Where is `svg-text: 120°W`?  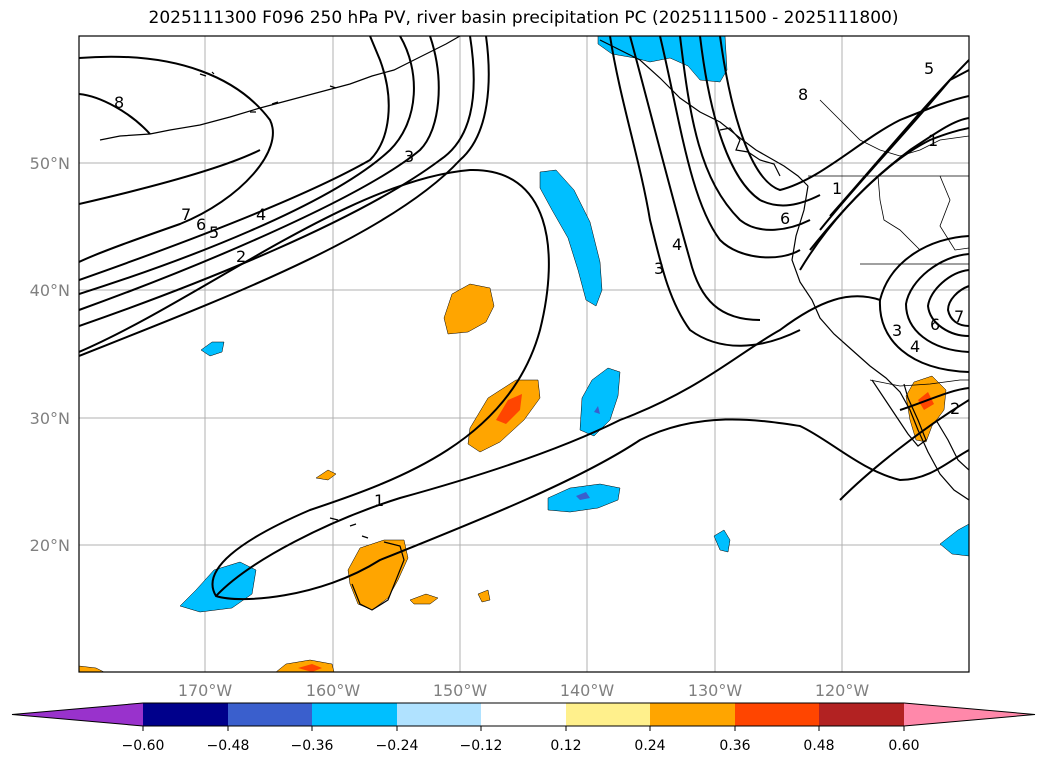 svg-text: 120°W is located at coordinates (842, 690).